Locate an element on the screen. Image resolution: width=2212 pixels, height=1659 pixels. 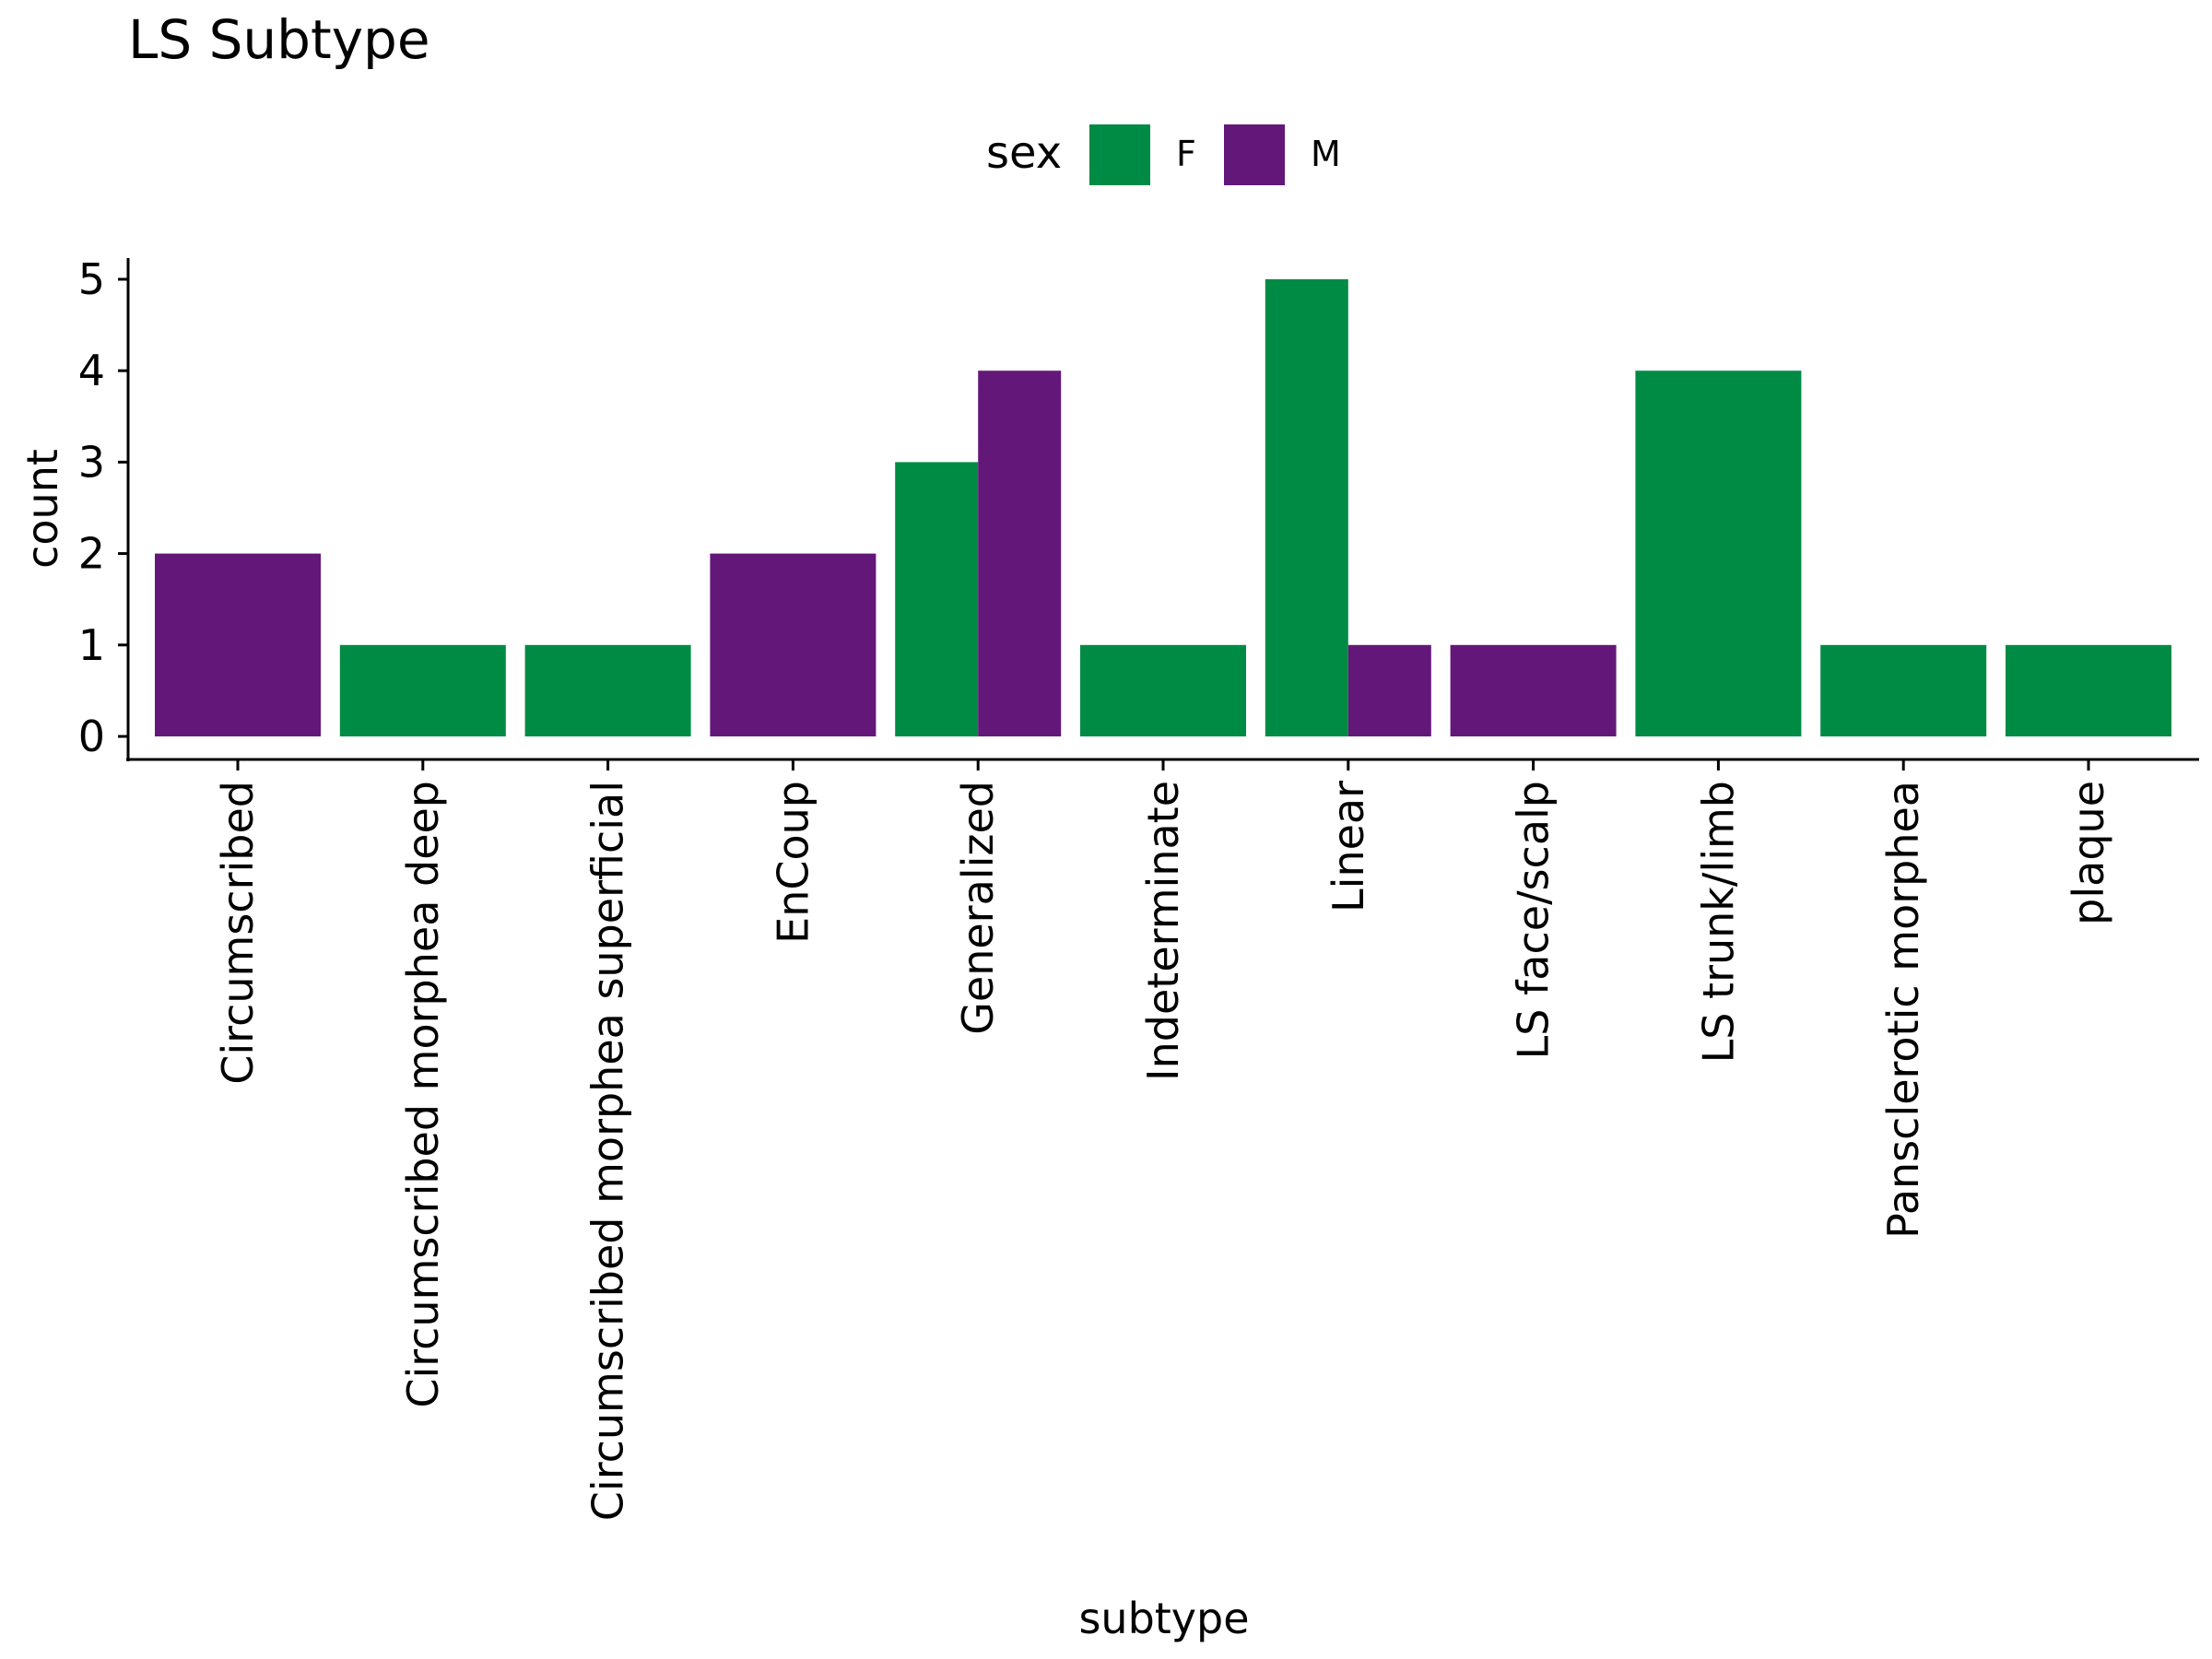
x-axis-title: subtype is located at coordinates (1163, 1618).